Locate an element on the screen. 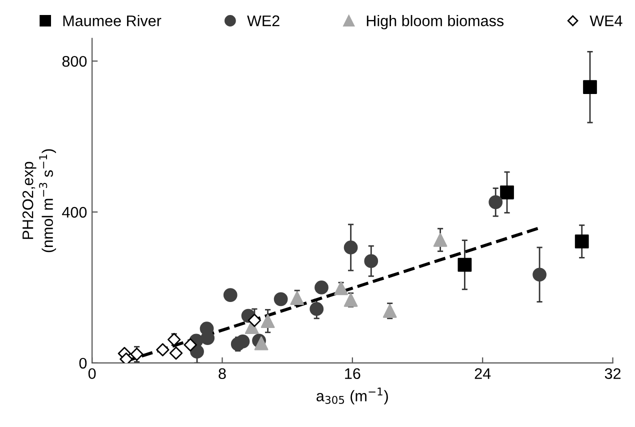 This screenshot has width=635, height=427. legend-label: WE4 is located at coordinates (606, 21).